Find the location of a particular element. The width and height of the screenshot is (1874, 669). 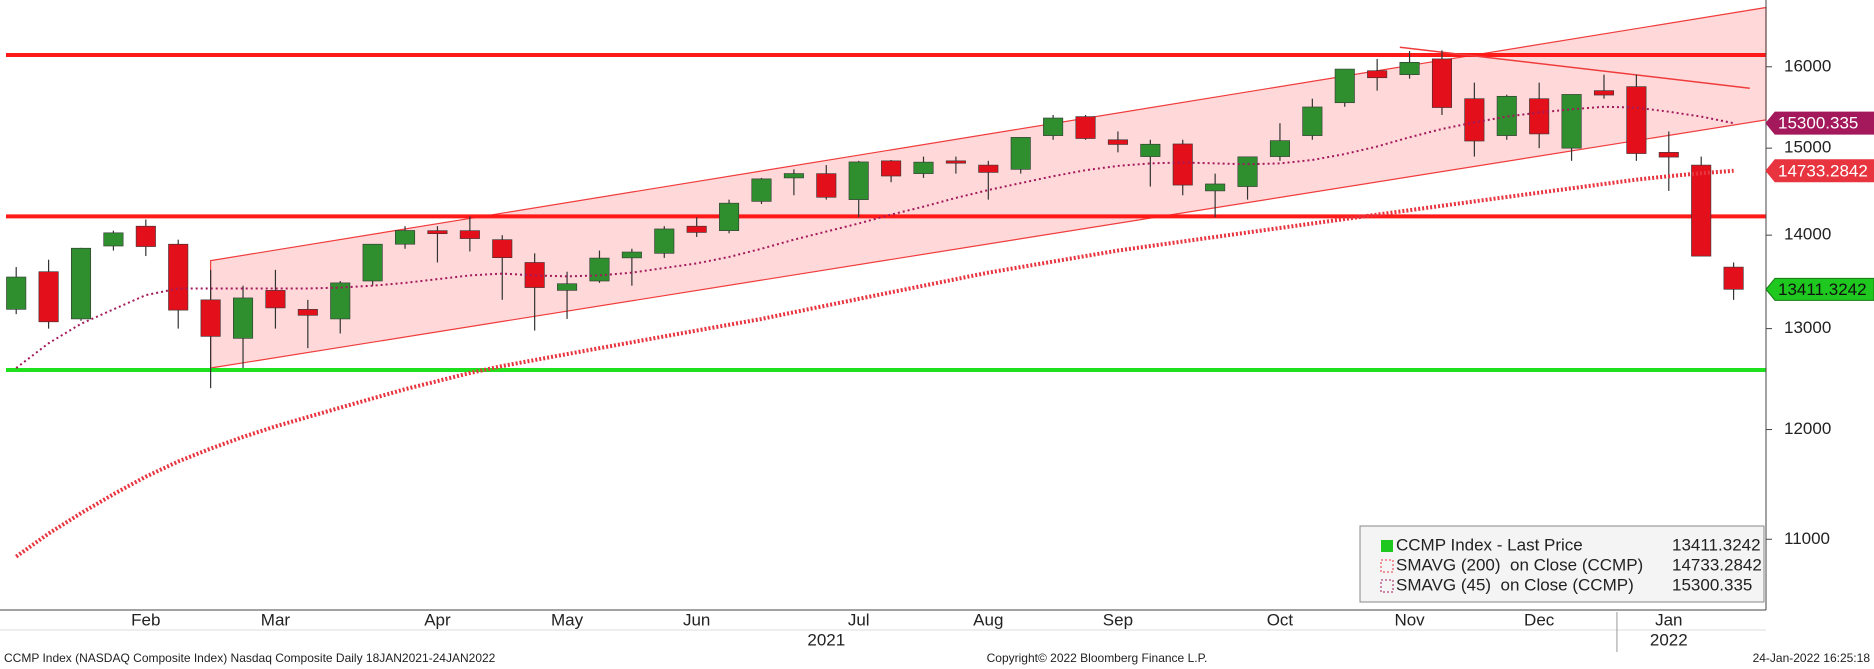

legend-label: SMAVG (200) on Close (CCMP) is located at coordinates (1519, 564).